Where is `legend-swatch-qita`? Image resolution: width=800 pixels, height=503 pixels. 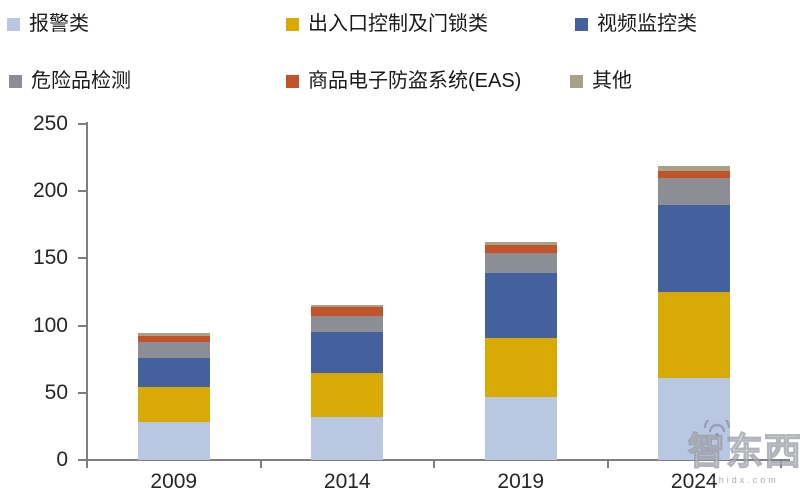 legend-swatch-qita is located at coordinates (576, 81).